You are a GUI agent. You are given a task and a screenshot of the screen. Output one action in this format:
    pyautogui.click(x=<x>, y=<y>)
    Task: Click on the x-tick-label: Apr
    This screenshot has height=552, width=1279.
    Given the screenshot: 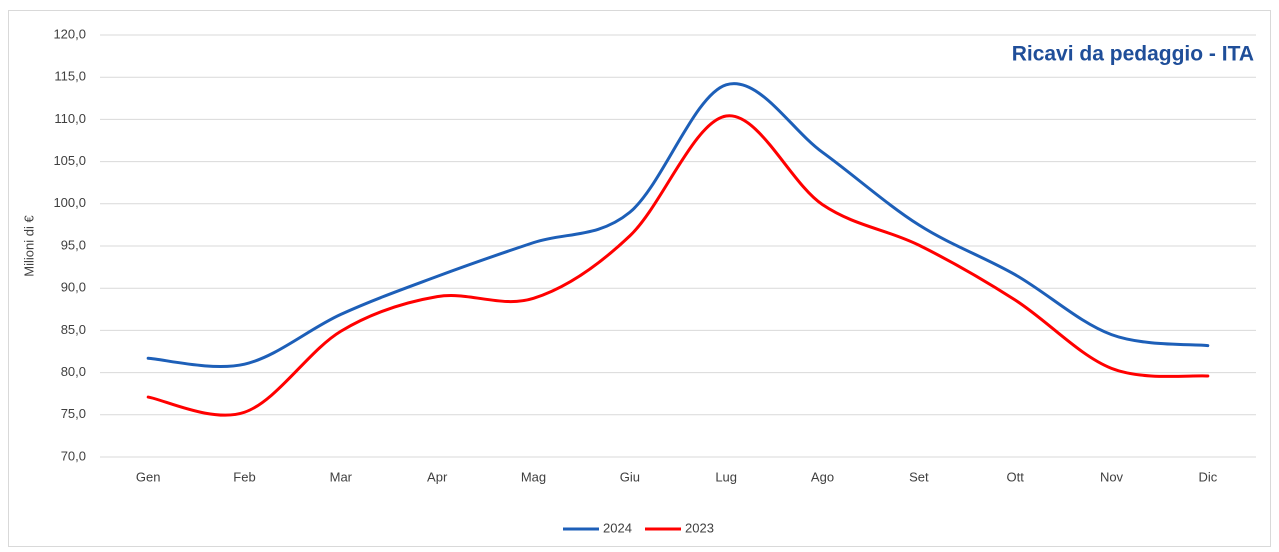 What is the action you would take?
    pyautogui.click(x=437, y=476)
    